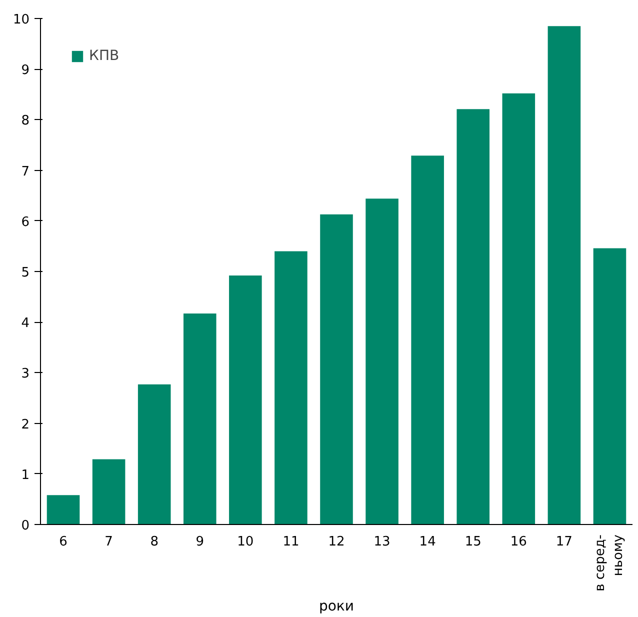  What do you see at coordinates (25, 222) in the screenshot?
I see `y-tick-label: 6` at bounding box center [25, 222].